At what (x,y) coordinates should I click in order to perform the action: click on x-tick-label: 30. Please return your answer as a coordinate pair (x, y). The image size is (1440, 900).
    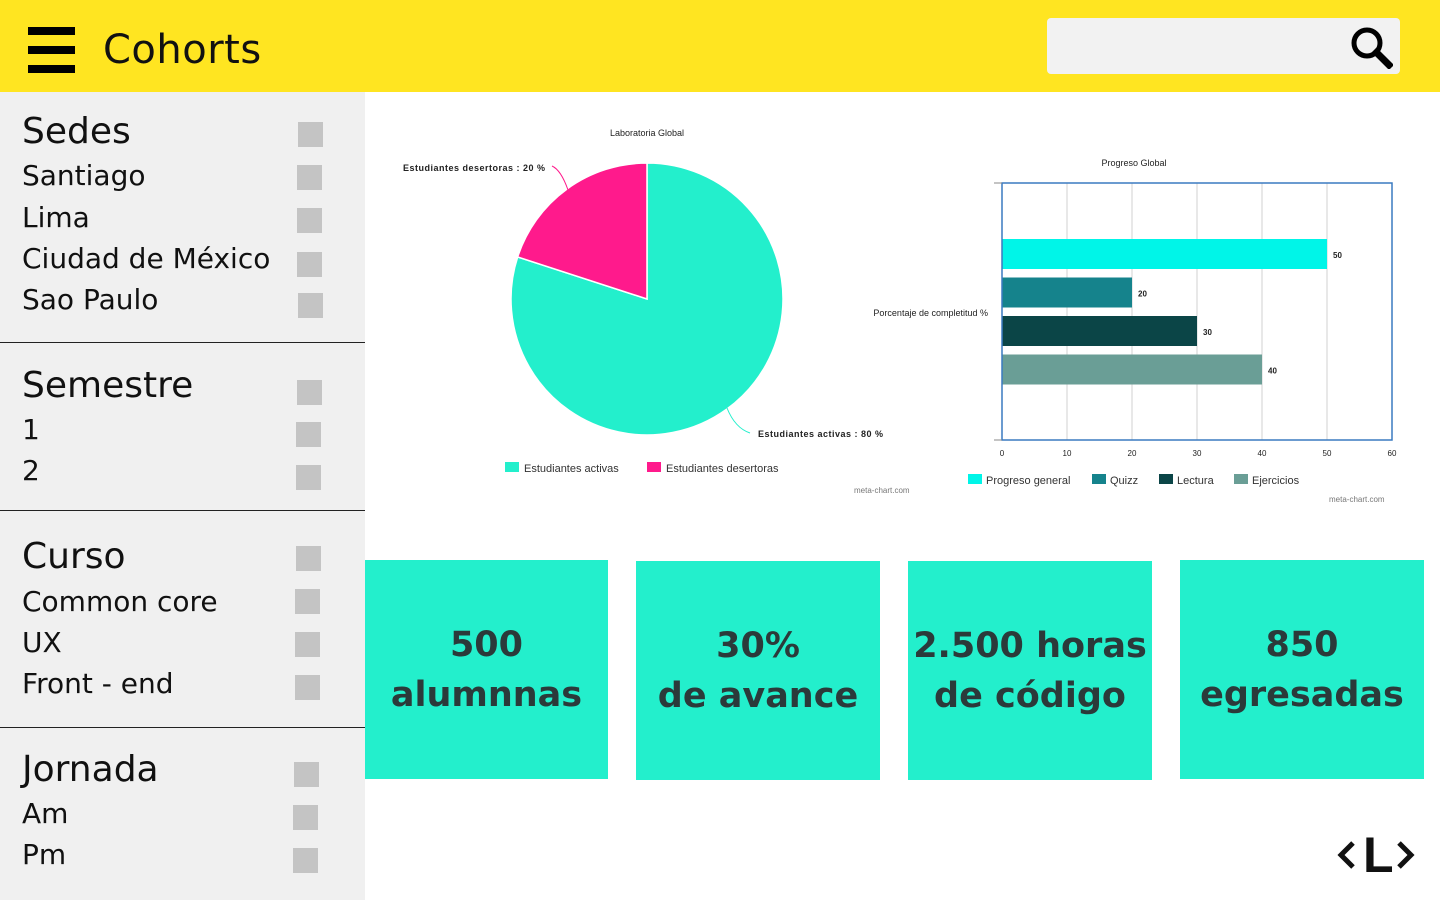
    Looking at the image, I should click on (1197, 453).